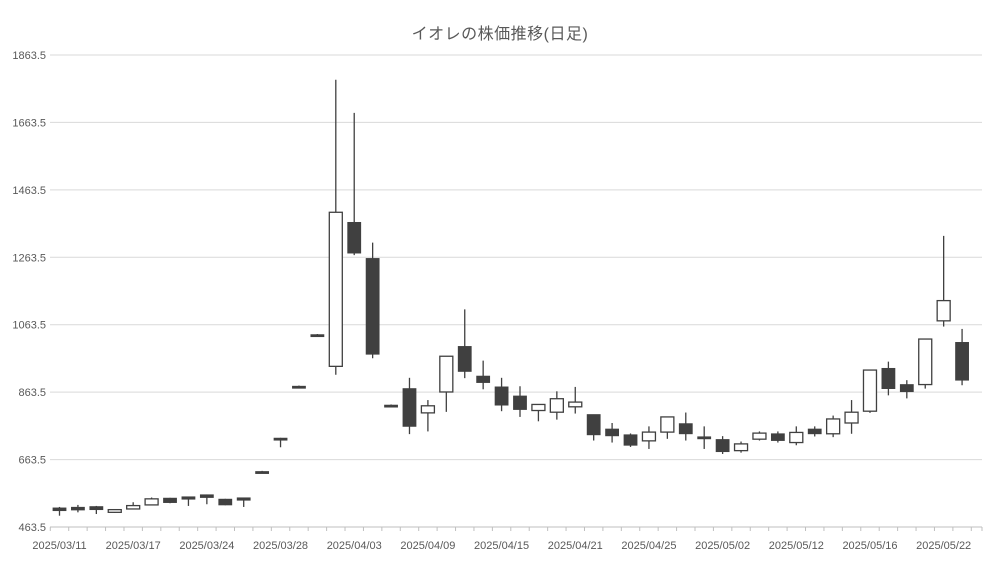 The image size is (1000, 561). I want to click on candle-2025/03/28, so click(280, 442).